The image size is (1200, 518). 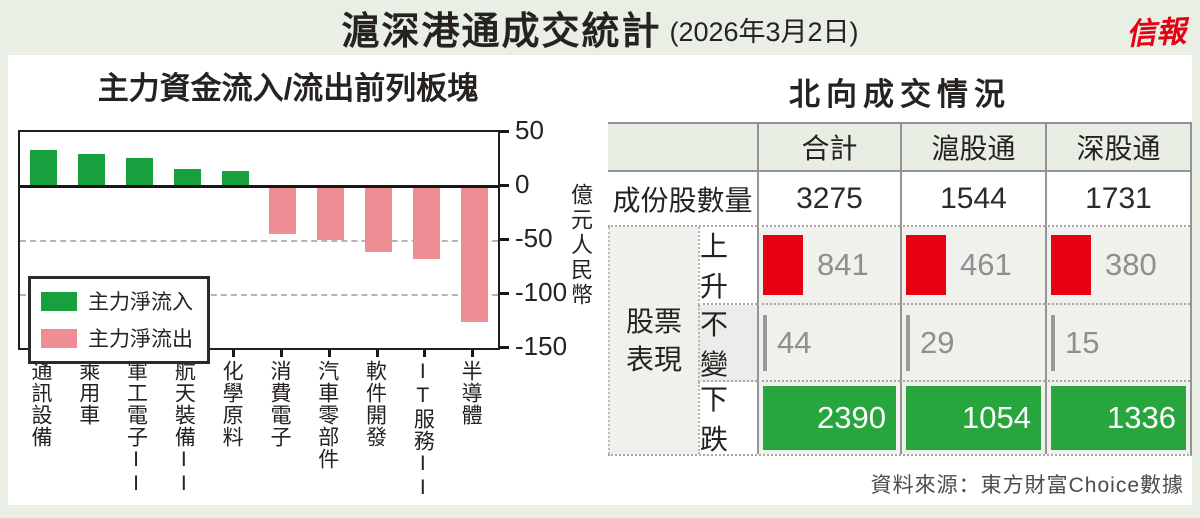 What do you see at coordinates (92, 169) in the screenshot?
I see `flow-bar-乘用車` at bounding box center [92, 169].